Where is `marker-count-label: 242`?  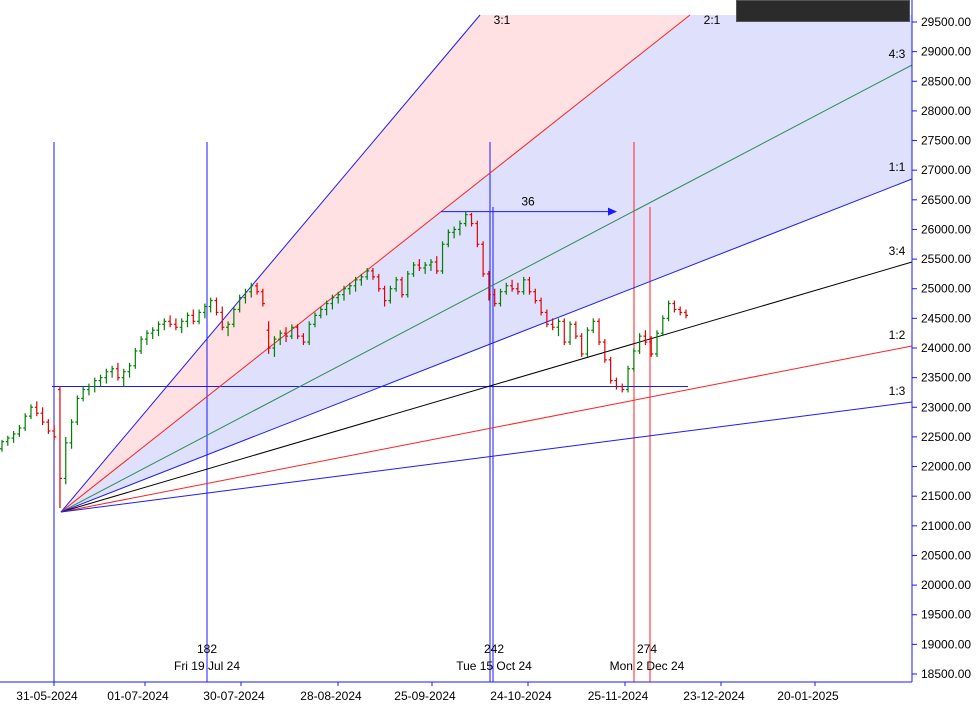 marker-count-label: 242 is located at coordinates (494, 649).